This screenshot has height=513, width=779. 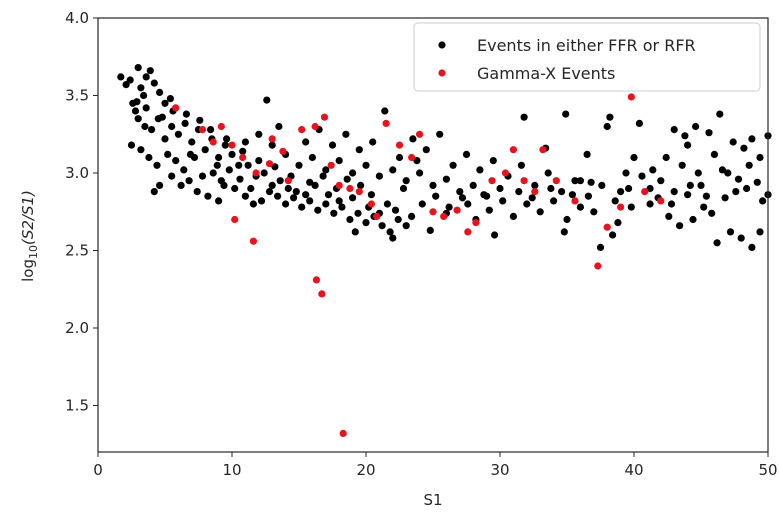 What do you see at coordinates (587, 57) in the screenshot?
I see `legend-box` at bounding box center [587, 57].